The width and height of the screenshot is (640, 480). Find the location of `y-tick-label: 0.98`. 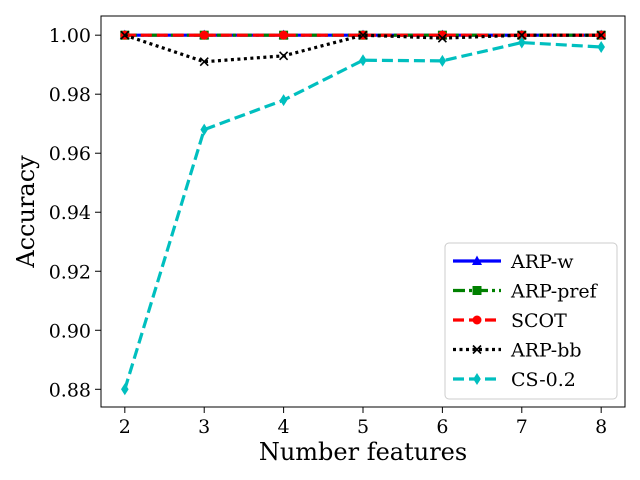

y-tick-label: 0.98 is located at coordinates (70, 95).